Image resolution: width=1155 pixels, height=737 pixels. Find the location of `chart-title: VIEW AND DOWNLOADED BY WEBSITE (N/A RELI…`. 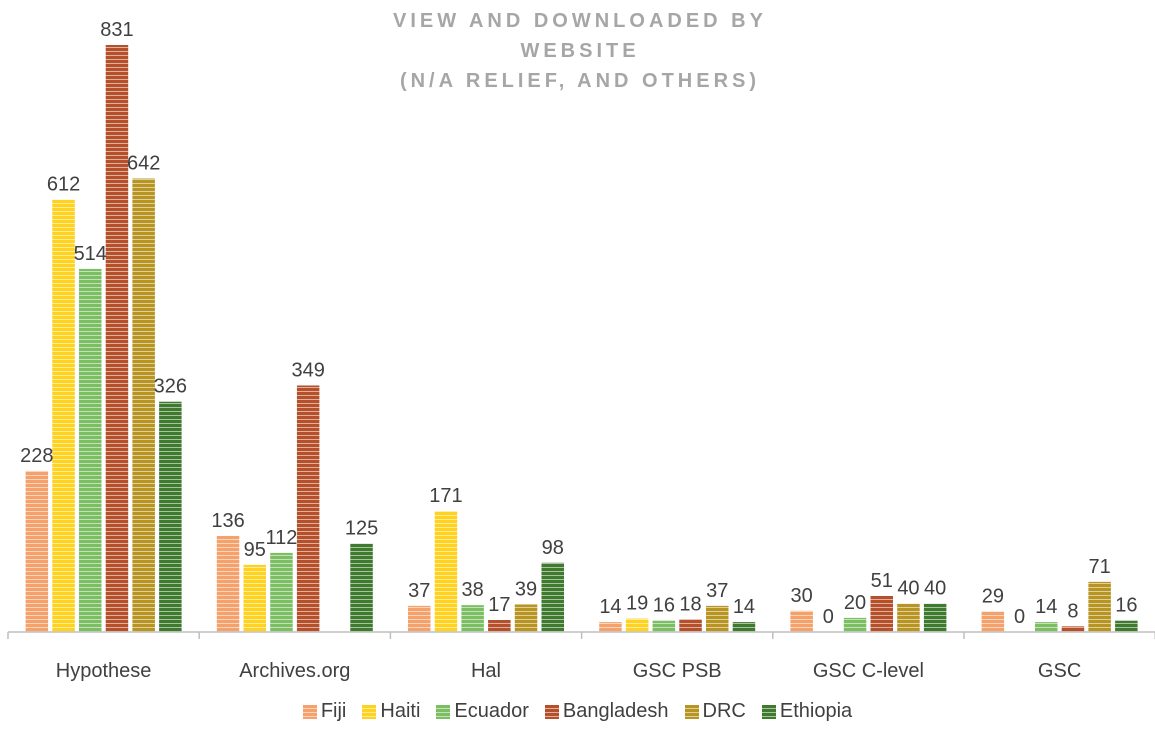

chart-title: VIEW AND DOWNLOADED BY WEBSITE (N/A RELI… is located at coordinates (577, 51).